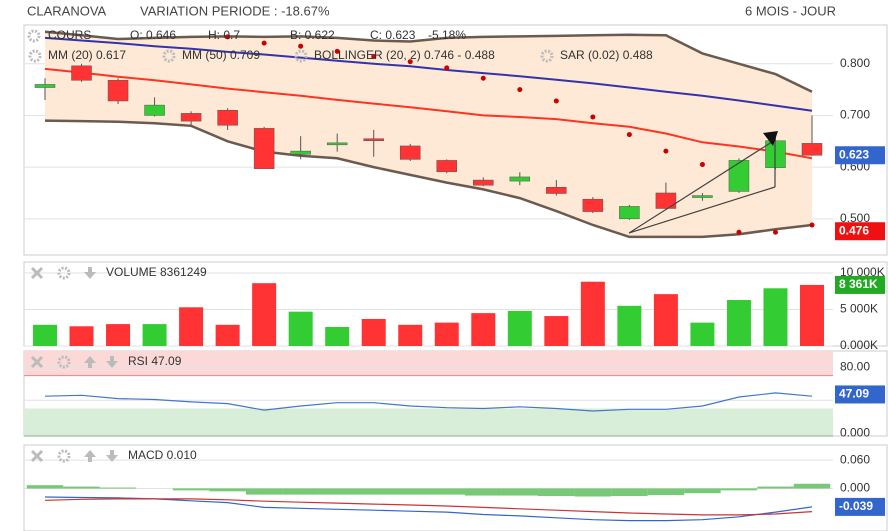  I want to click on trend-line, so click(702, 186).